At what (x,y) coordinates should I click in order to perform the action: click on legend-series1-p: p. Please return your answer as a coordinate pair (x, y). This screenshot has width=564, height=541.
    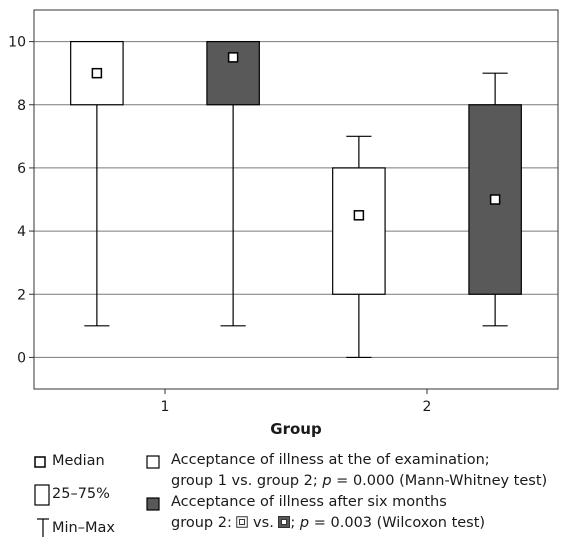
    Looking at the image, I should click on (327, 481).